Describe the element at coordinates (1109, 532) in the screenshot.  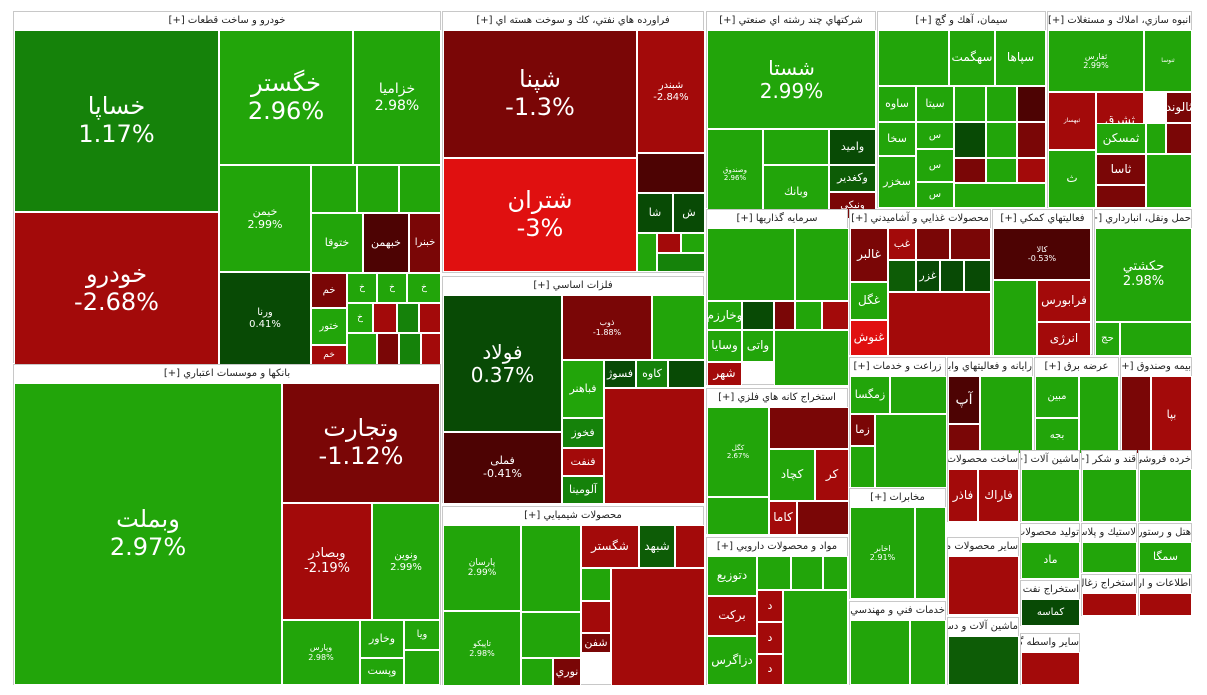
I see `sector-title: لاستيك و پلاستيك [+]` at that location.